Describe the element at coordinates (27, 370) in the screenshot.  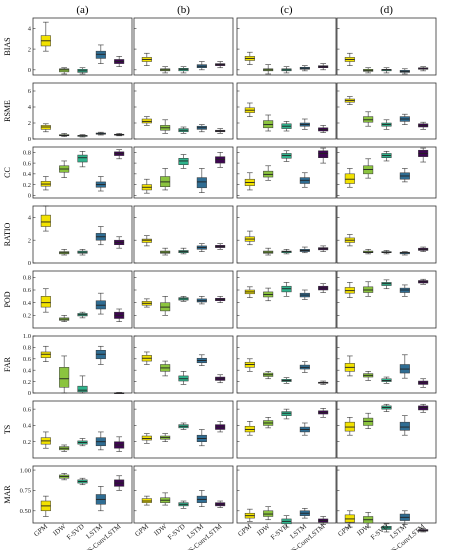
I see `y-tick-label: 0.4` at that location.